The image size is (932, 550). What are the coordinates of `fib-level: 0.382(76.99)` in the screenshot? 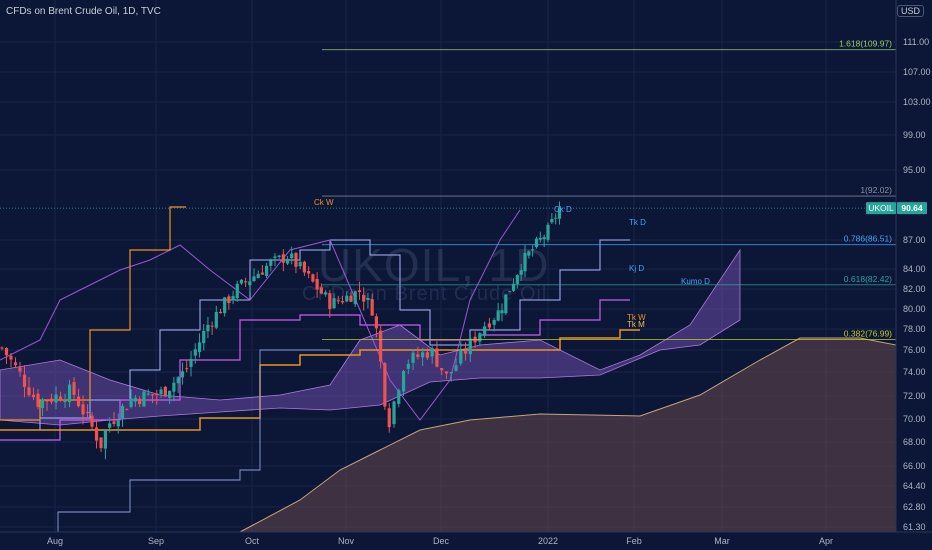 It's located at (609, 335).